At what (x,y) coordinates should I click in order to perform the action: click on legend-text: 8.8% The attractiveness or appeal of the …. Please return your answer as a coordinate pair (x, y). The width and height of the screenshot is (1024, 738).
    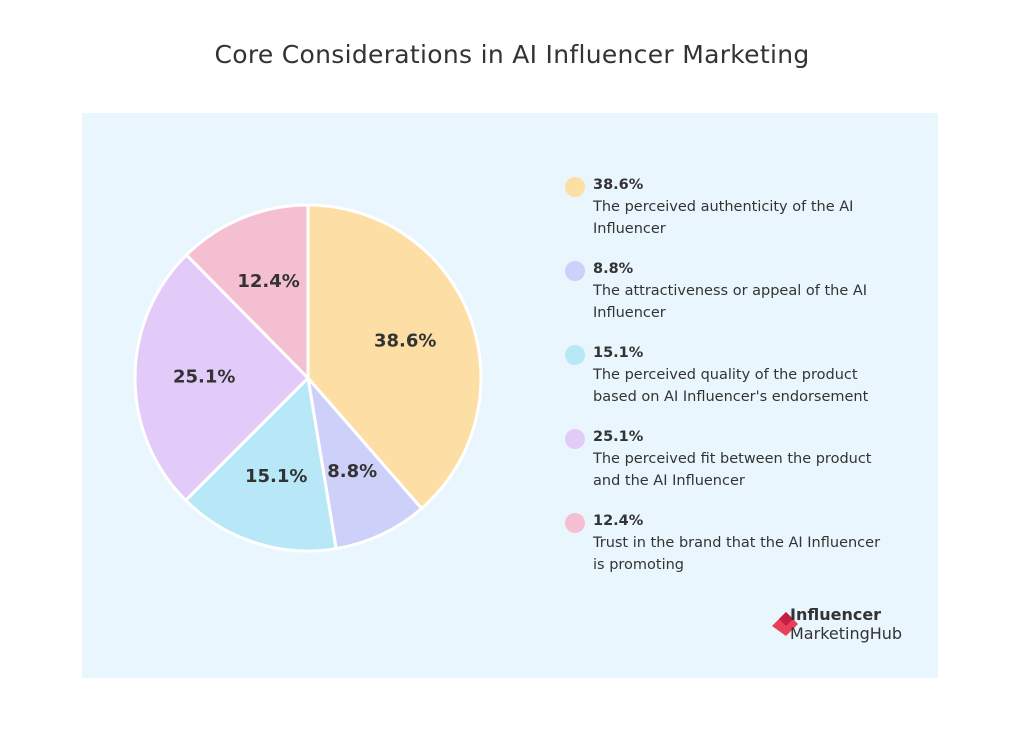
    Looking at the image, I should click on (743, 291).